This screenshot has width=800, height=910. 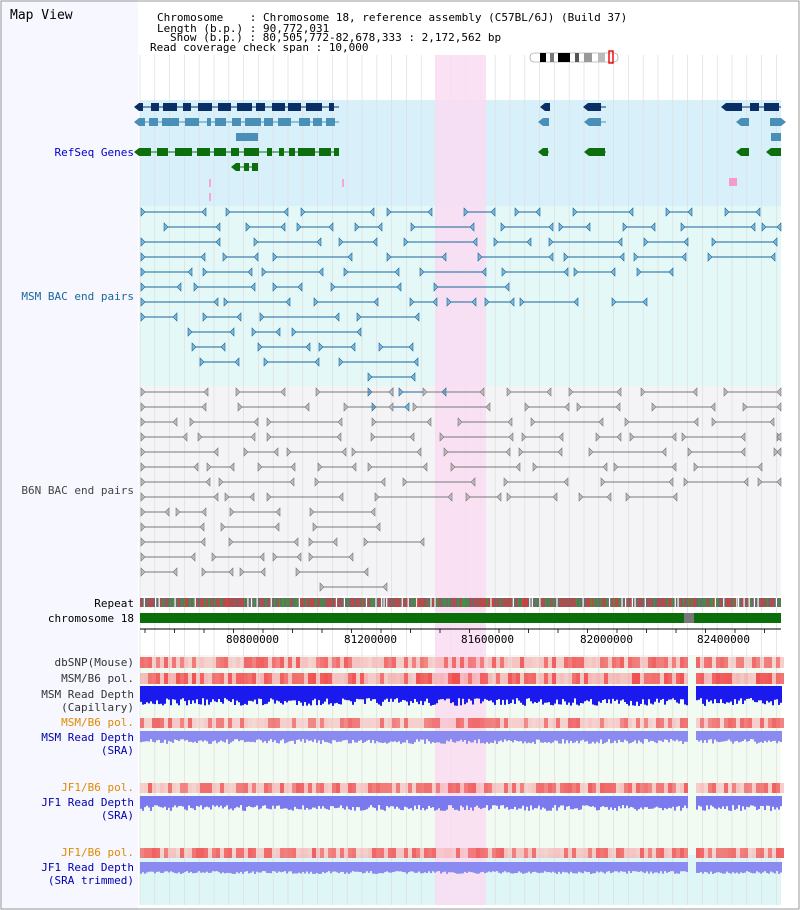 What do you see at coordinates (97, 852) in the screenshot?
I see `jf1-b6-pol-label-2: JF1/B6 pol.` at bounding box center [97, 852].